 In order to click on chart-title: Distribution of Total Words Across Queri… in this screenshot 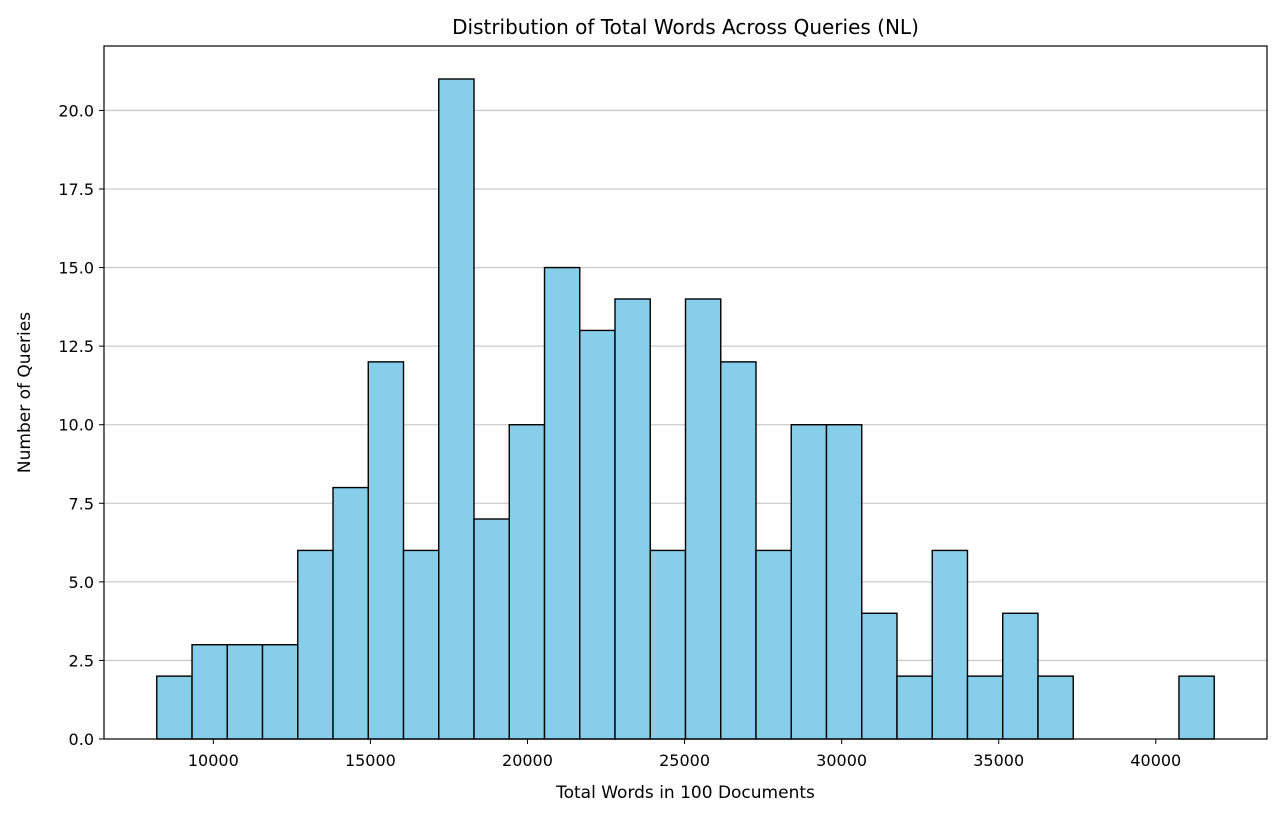, I will do `click(685, 27)`.